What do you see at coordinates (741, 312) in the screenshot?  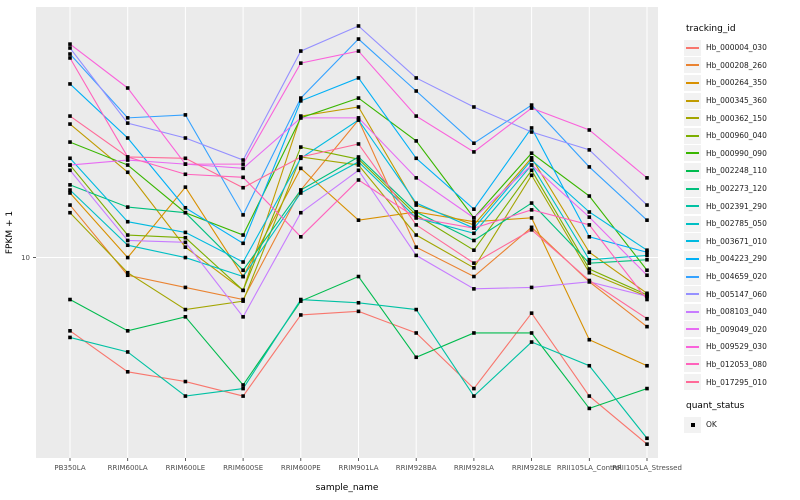 I see `legend-item: Hb_008103_040` at bounding box center [741, 312].